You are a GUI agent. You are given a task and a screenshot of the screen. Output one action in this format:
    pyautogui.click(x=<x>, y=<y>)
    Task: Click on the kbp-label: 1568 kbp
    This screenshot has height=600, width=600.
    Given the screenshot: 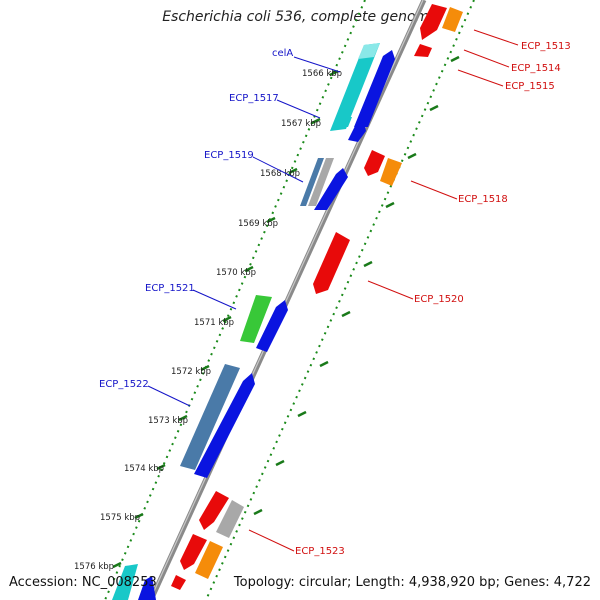 What is the action you would take?
    pyautogui.click(x=280, y=174)
    